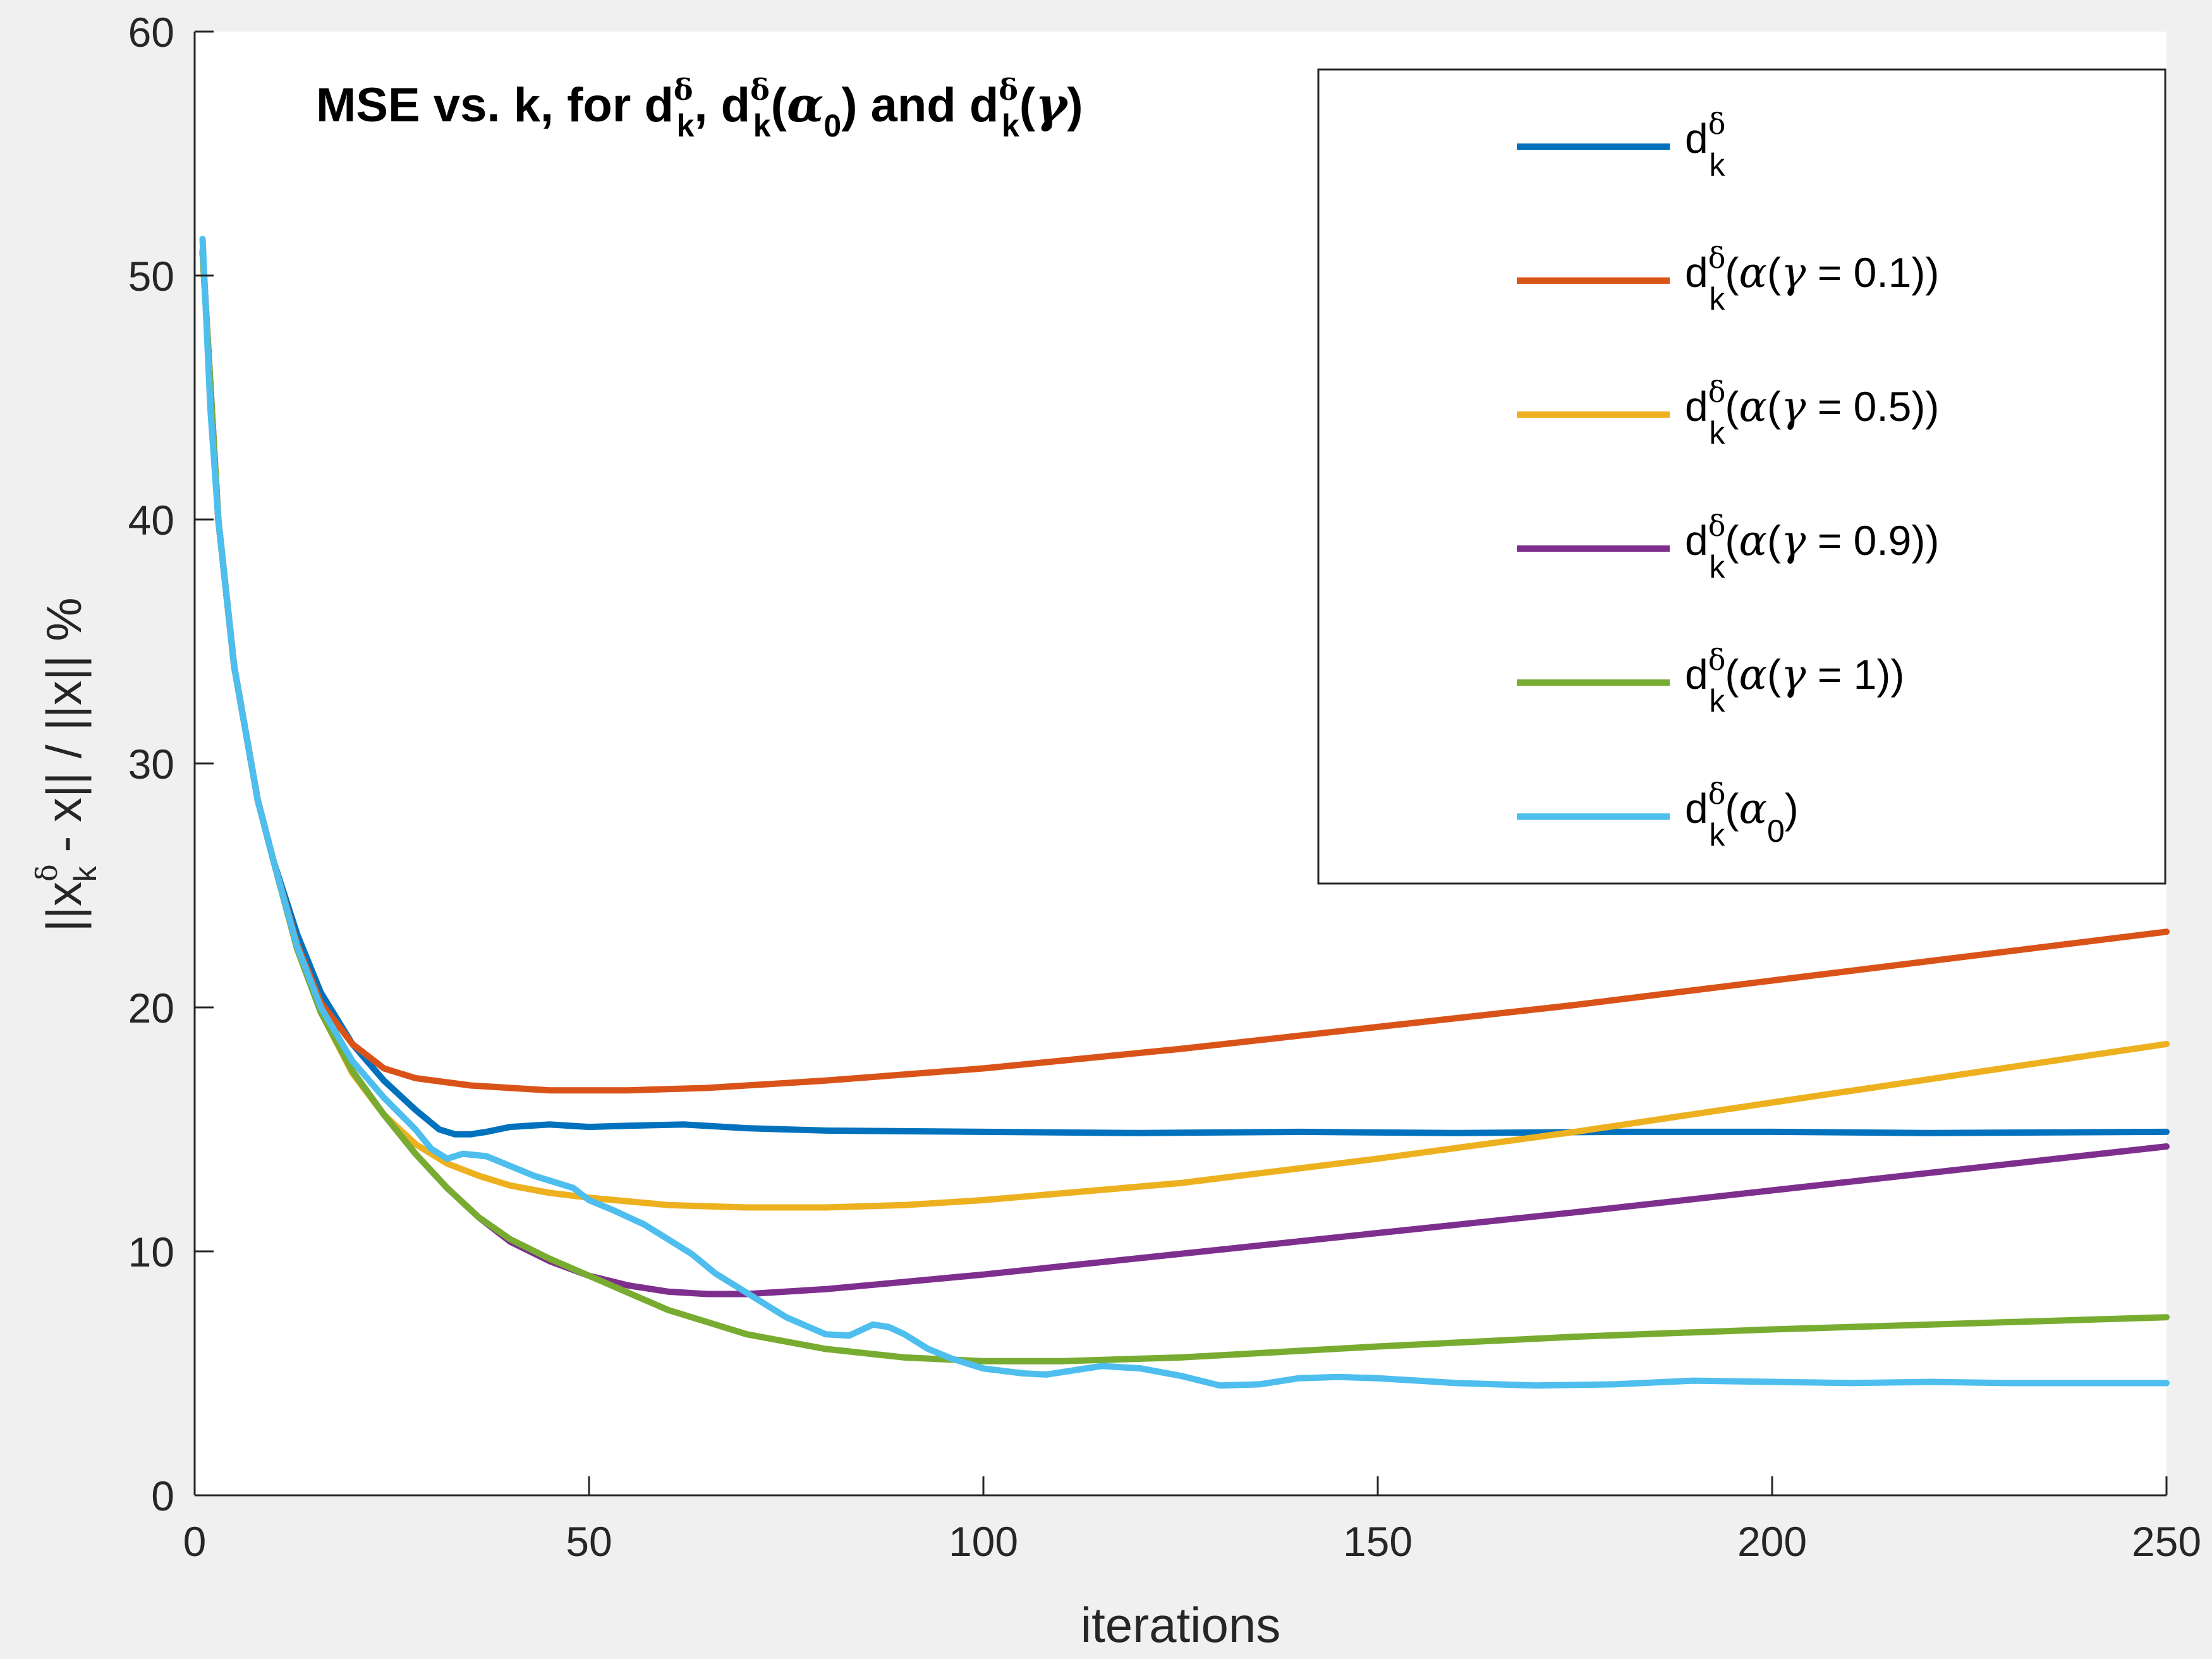 This screenshot has width=2212, height=1659. Describe the element at coordinates (920, 105) in the screenshot. I see `title-part: ) and d` at that location.